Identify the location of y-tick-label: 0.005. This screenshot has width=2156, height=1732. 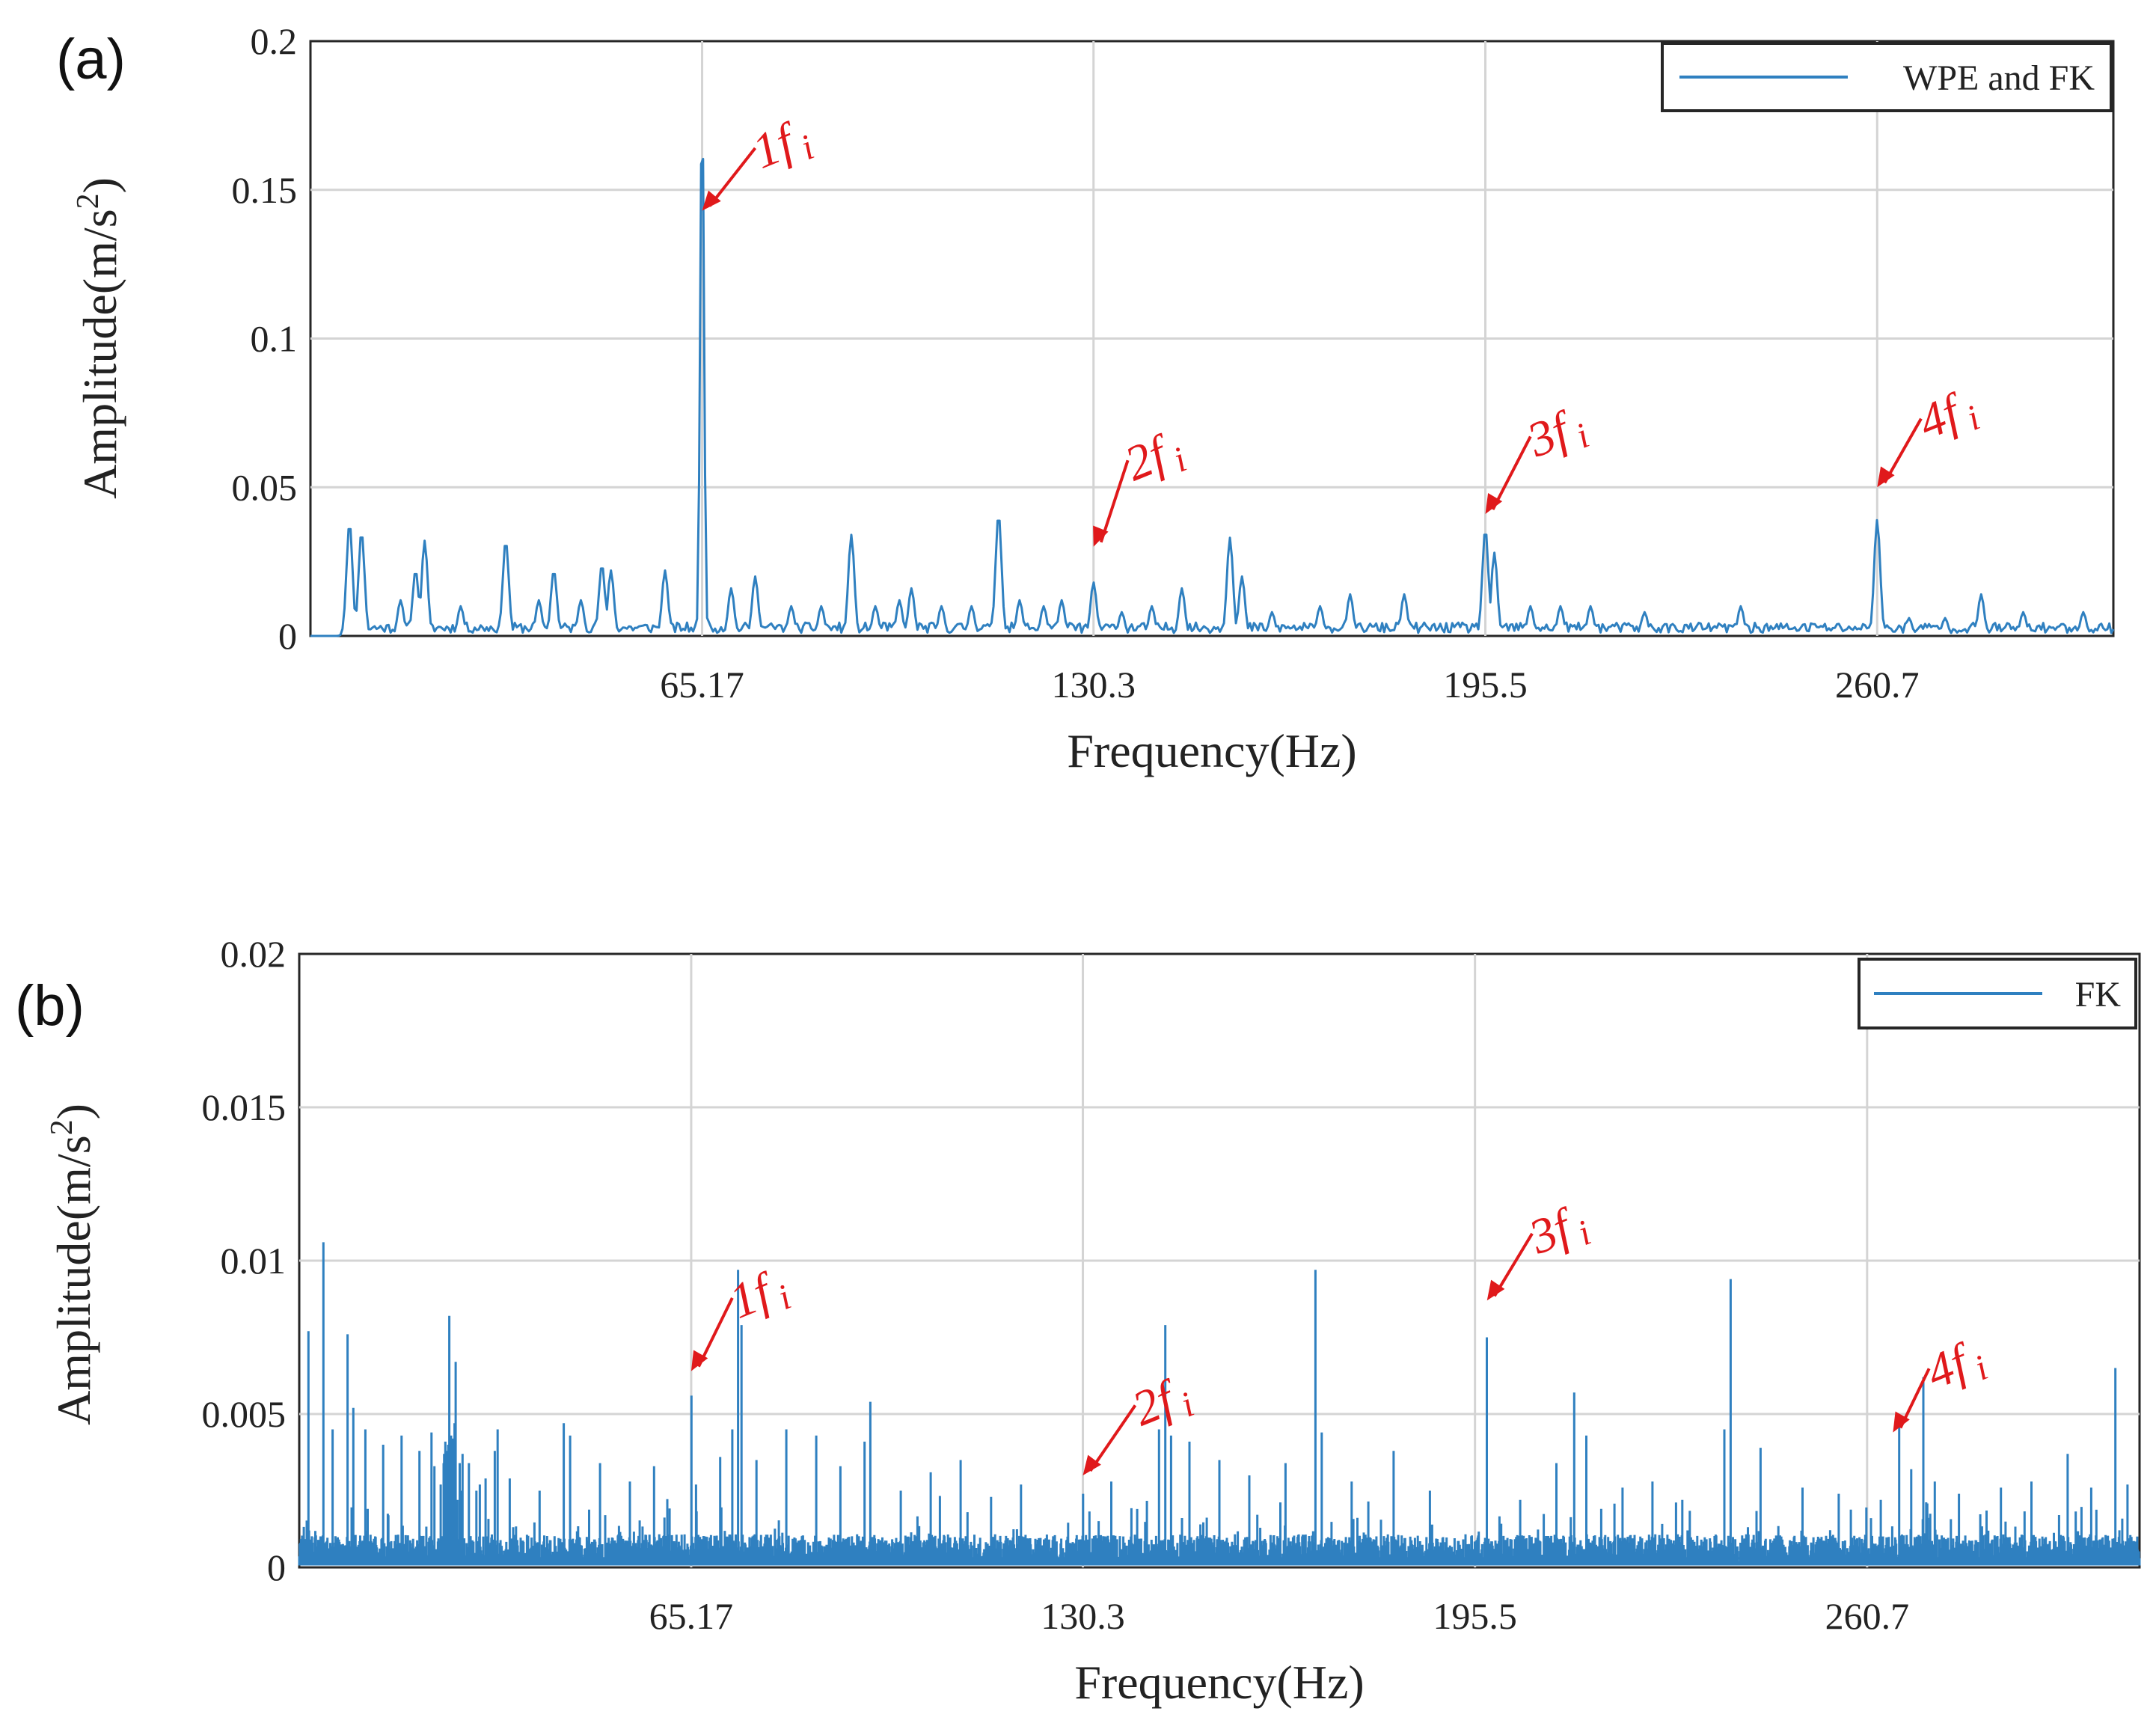
(245, 1414).